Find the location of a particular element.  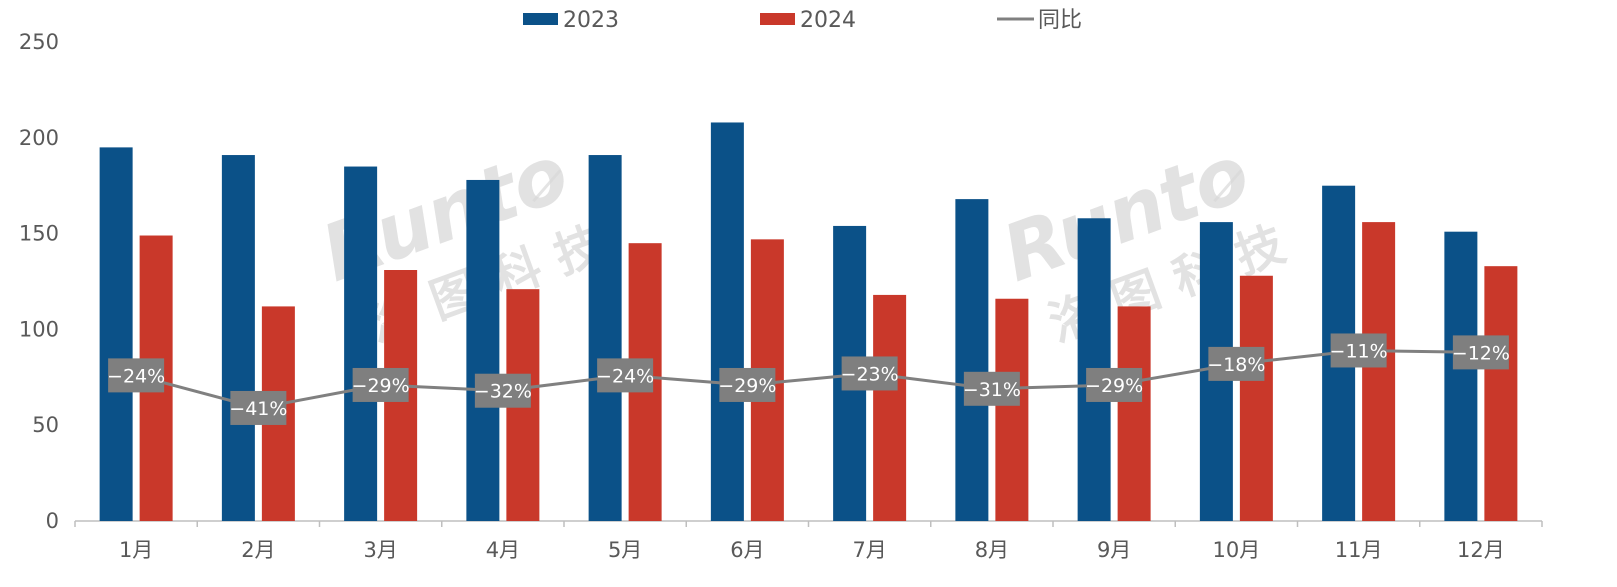

yoy-label-12: −12% is located at coordinates (1481, 353).